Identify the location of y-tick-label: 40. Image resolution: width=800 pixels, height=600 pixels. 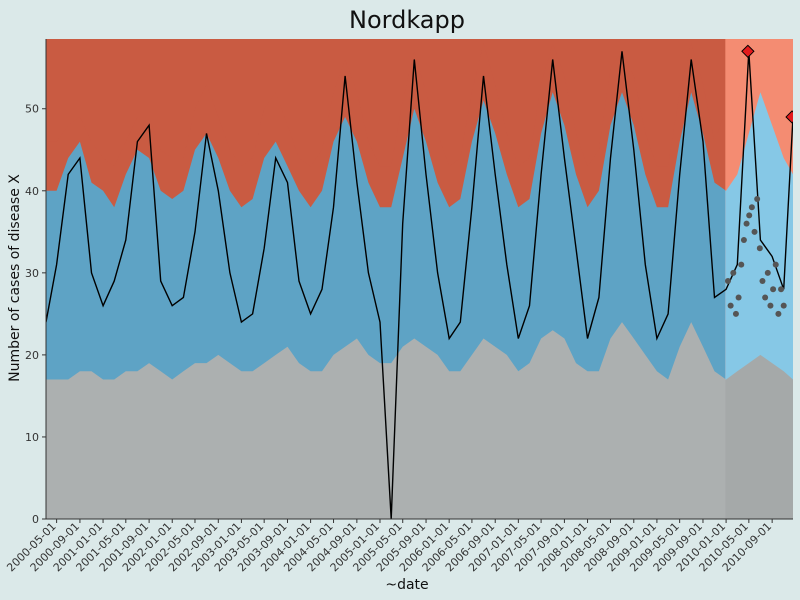
(32, 191).